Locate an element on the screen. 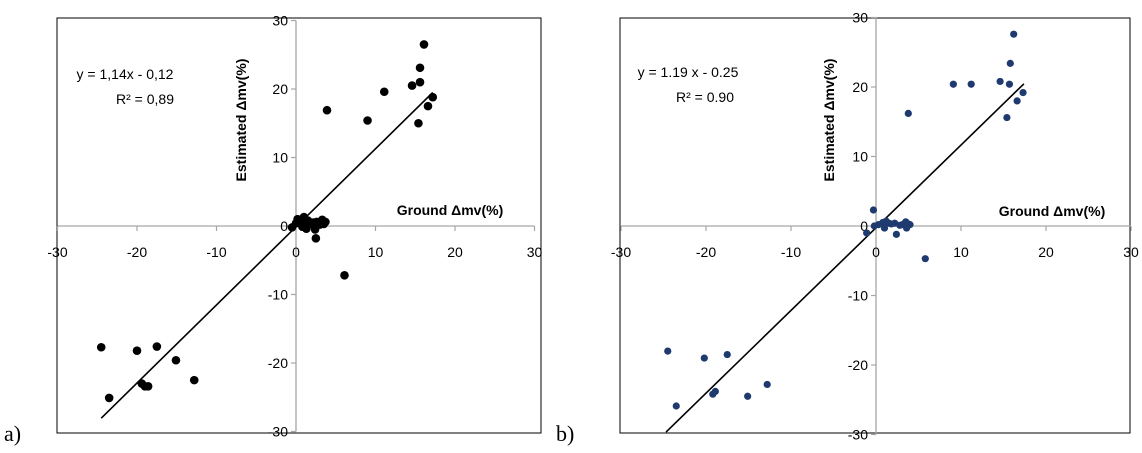  x-tick-label-a: 20 is located at coordinates (455, 252).